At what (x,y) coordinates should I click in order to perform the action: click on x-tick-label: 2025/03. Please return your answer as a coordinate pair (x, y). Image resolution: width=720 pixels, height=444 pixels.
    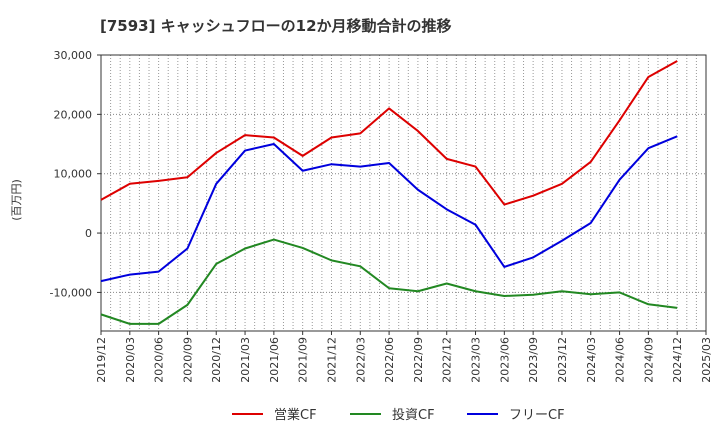
    Looking at the image, I should click on (706, 360).